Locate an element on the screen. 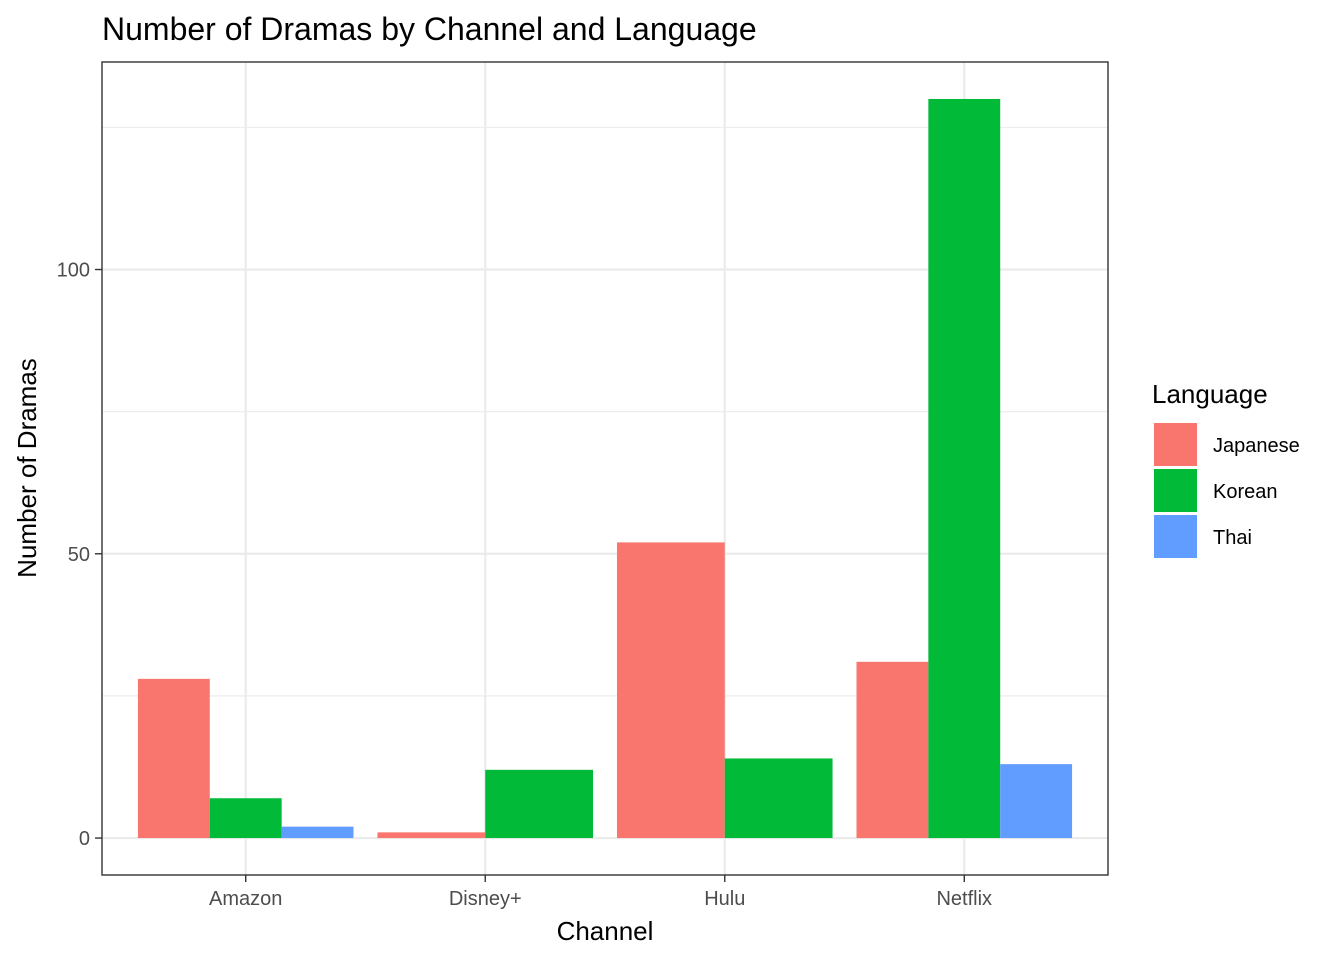  legend-label-thai: Thai is located at coordinates (1232, 538).